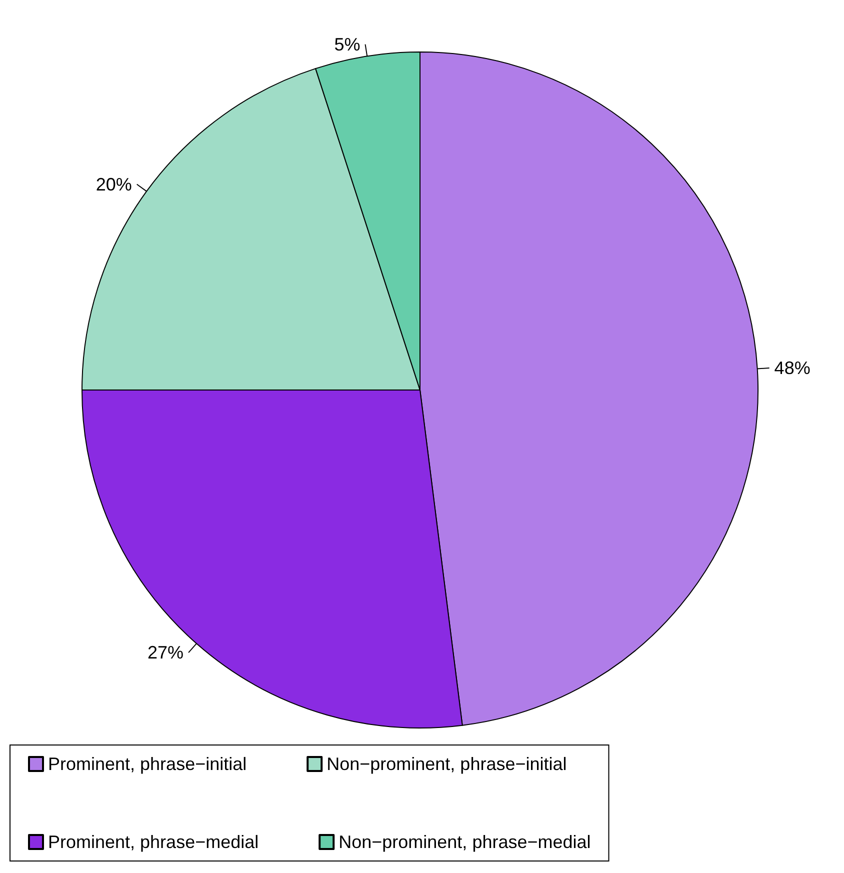 This screenshot has width=844, height=873. I want to click on data-label: 5%, so click(347, 44).